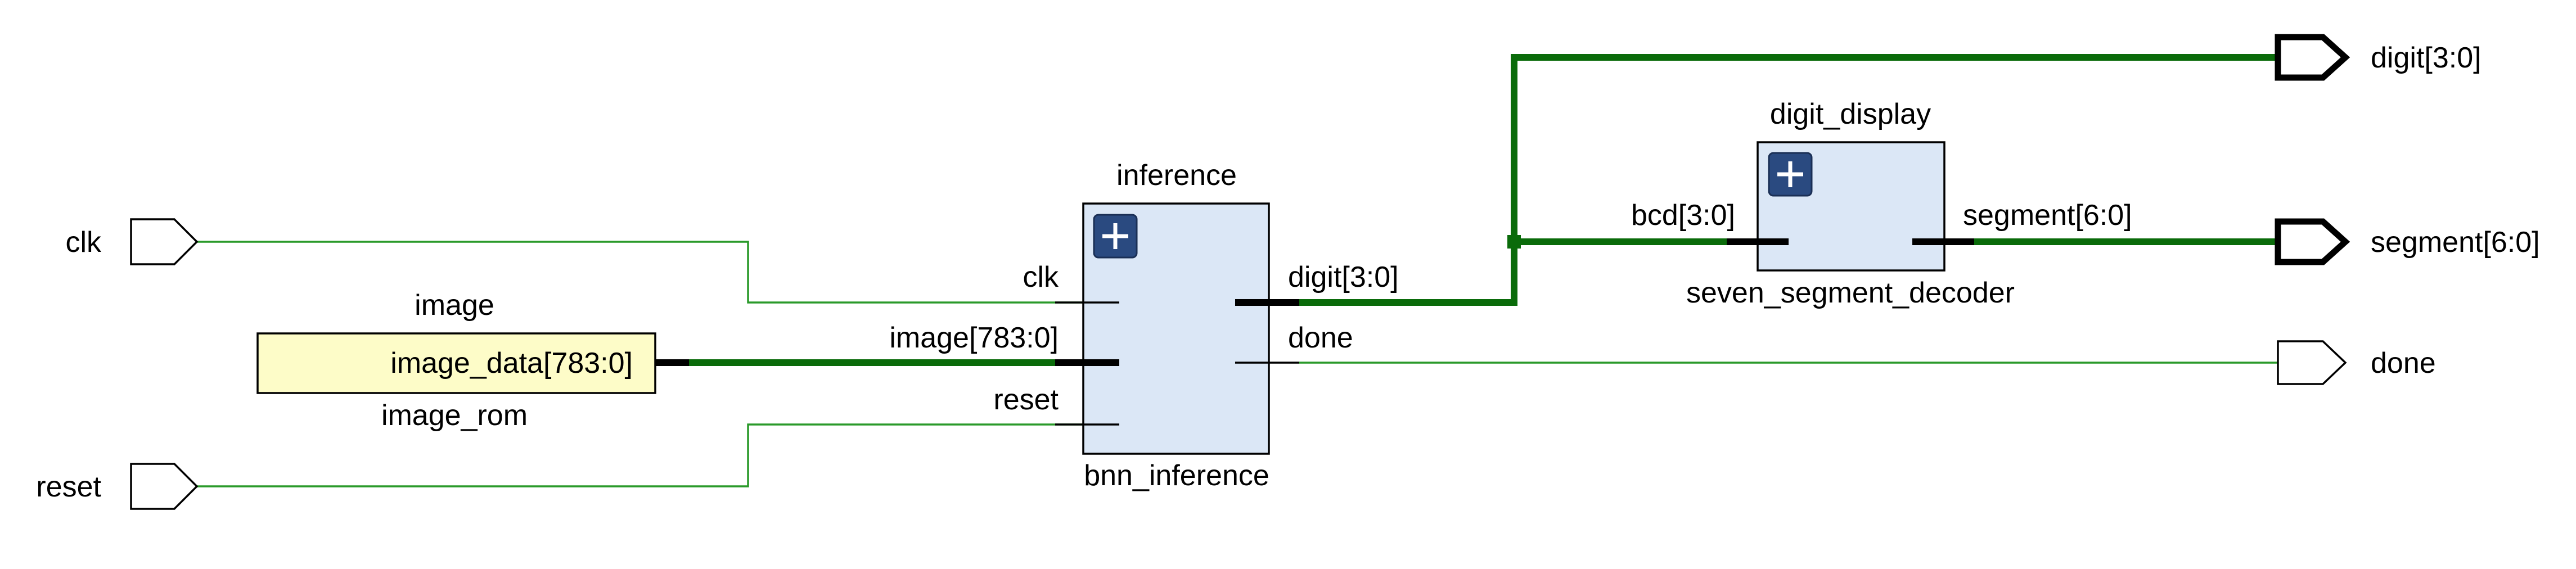 The height and width of the screenshot is (569, 2576). What do you see at coordinates (1041, 277) in the screenshot?
I see `inference-pin-clk-label: clk` at bounding box center [1041, 277].